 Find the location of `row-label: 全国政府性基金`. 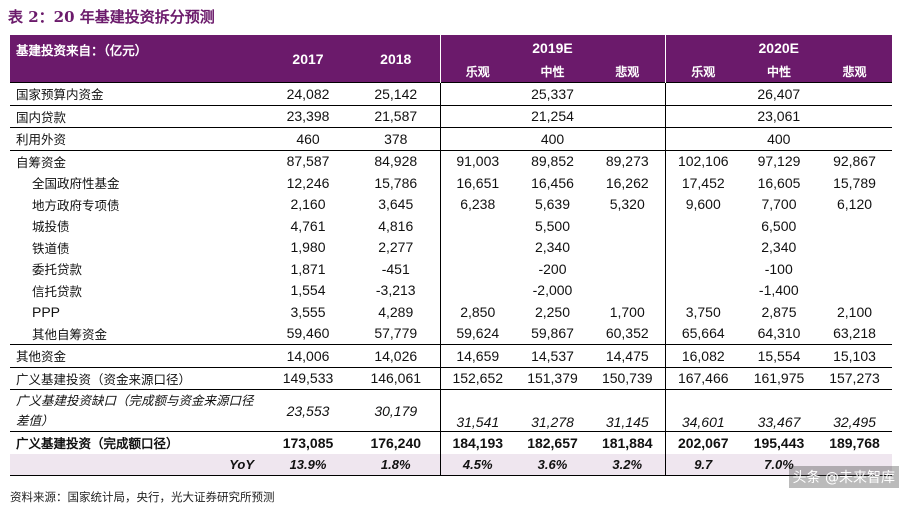

row-label: 全国政府性基金 is located at coordinates (76, 184).